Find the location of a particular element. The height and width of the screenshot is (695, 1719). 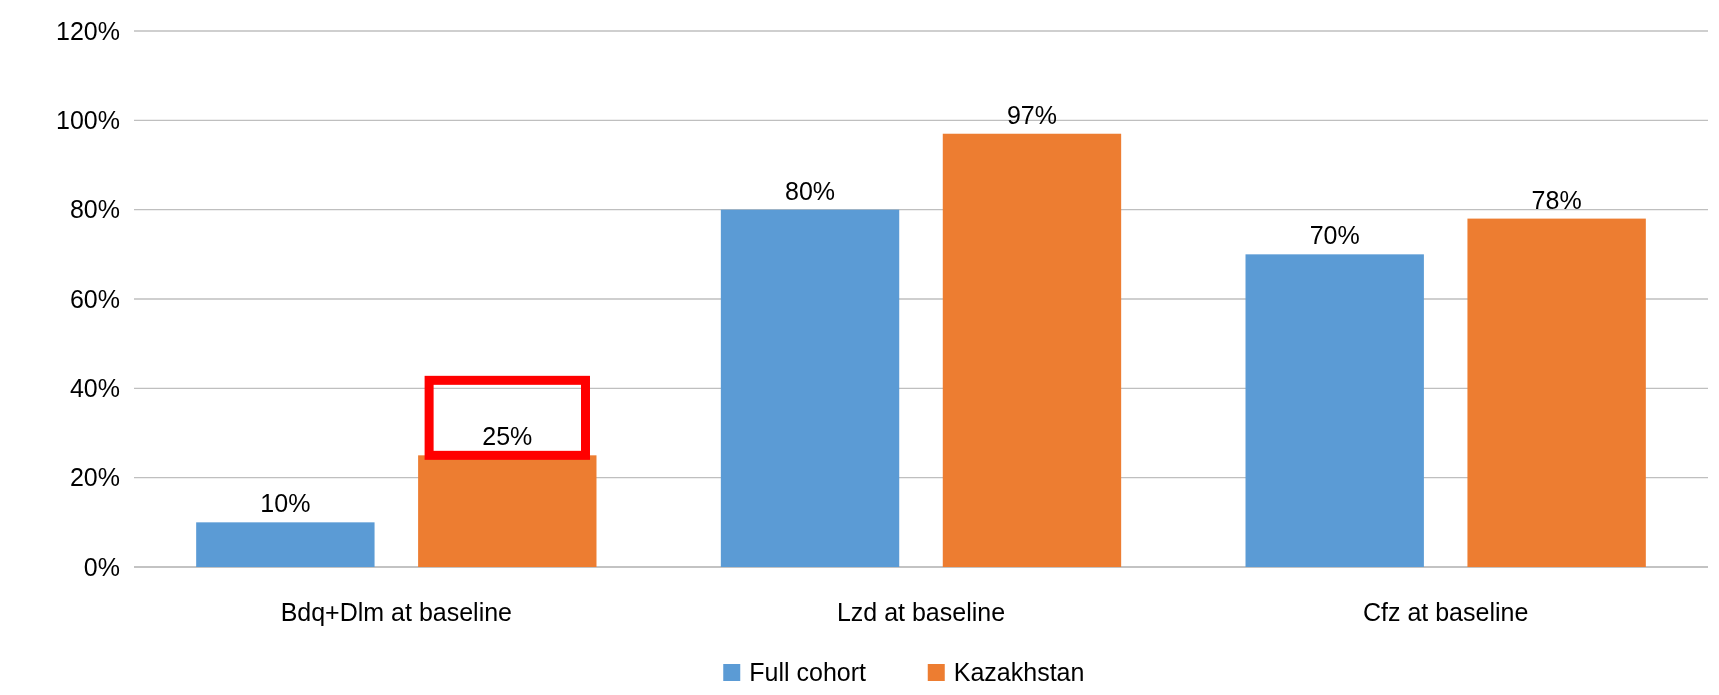

x-tick-label: Cfz at baseline is located at coordinates (1445, 612).